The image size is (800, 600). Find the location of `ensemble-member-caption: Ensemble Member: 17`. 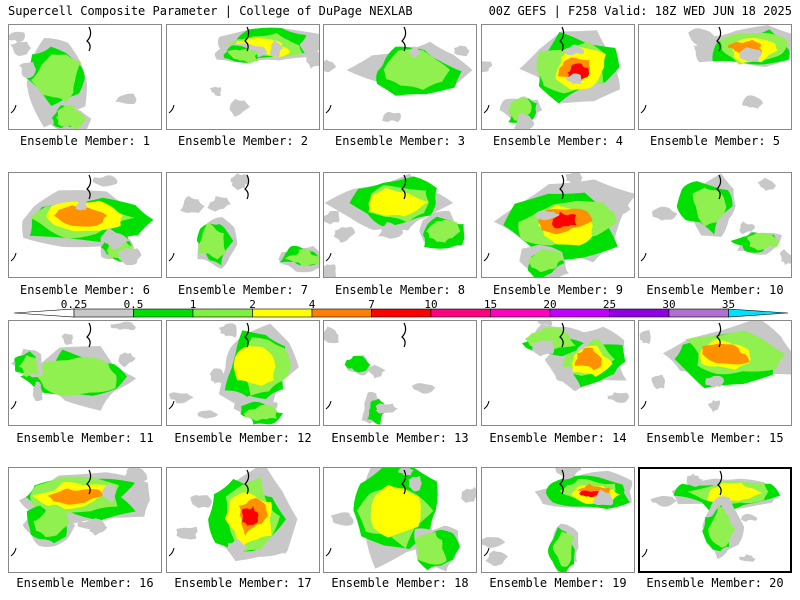

ensemble-member-caption: Ensemble Member: 17 is located at coordinates (243, 583).